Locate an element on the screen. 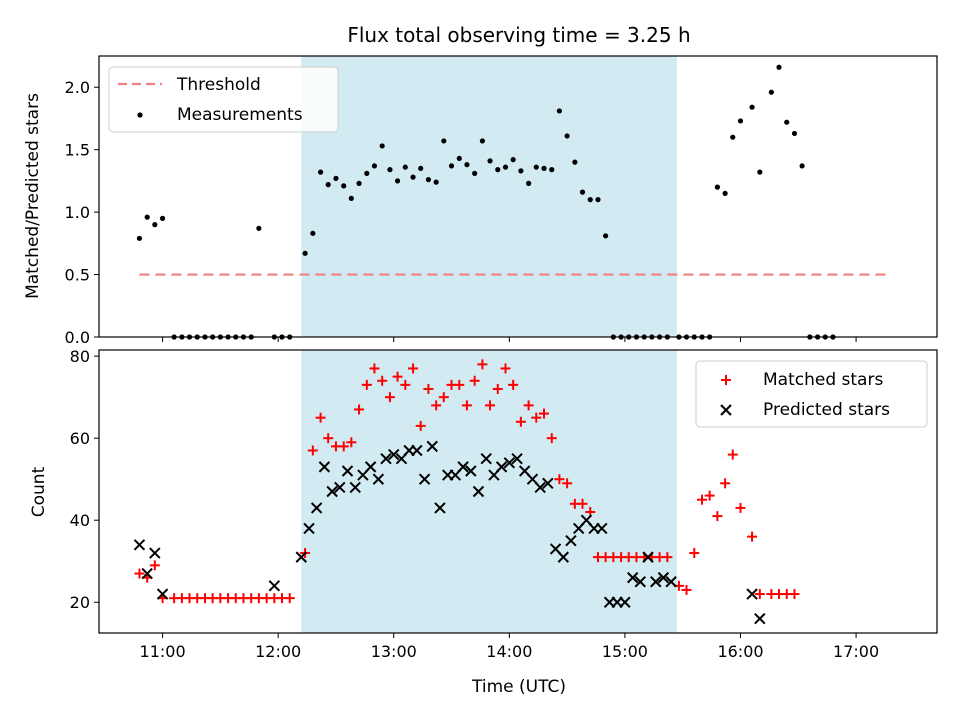 This screenshot has width=960, height=720. x-tick-label: 14:00 is located at coordinates (509, 651).